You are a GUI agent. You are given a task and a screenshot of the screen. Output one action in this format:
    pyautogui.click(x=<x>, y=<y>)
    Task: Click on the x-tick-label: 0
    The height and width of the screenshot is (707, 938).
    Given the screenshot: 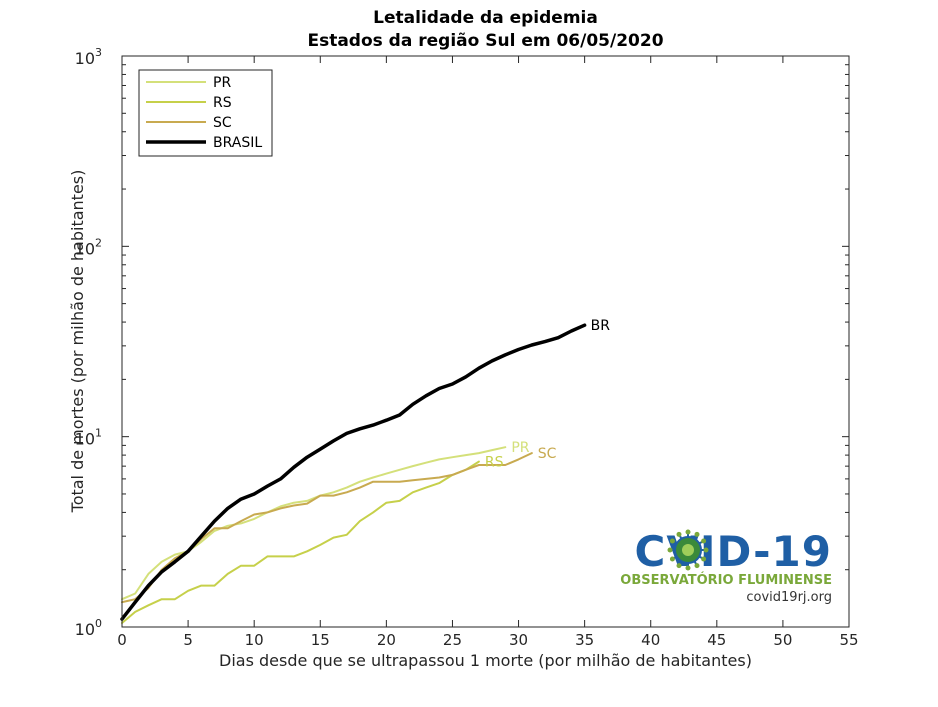 What is the action you would take?
    pyautogui.click(x=122, y=640)
    